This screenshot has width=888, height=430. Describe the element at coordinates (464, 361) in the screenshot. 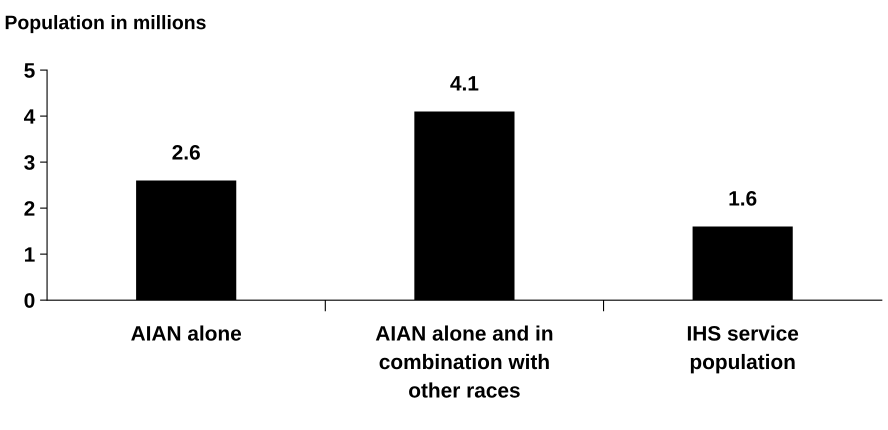

I see `x-tick-label: AIAN alone and in combination with other races` at that location.